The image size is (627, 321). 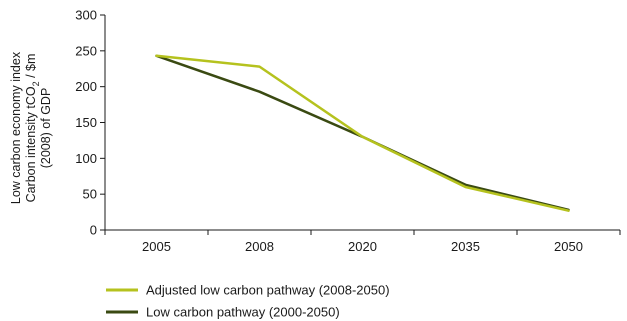 I want to click on y-tick-label: 50, so click(x=90, y=194).